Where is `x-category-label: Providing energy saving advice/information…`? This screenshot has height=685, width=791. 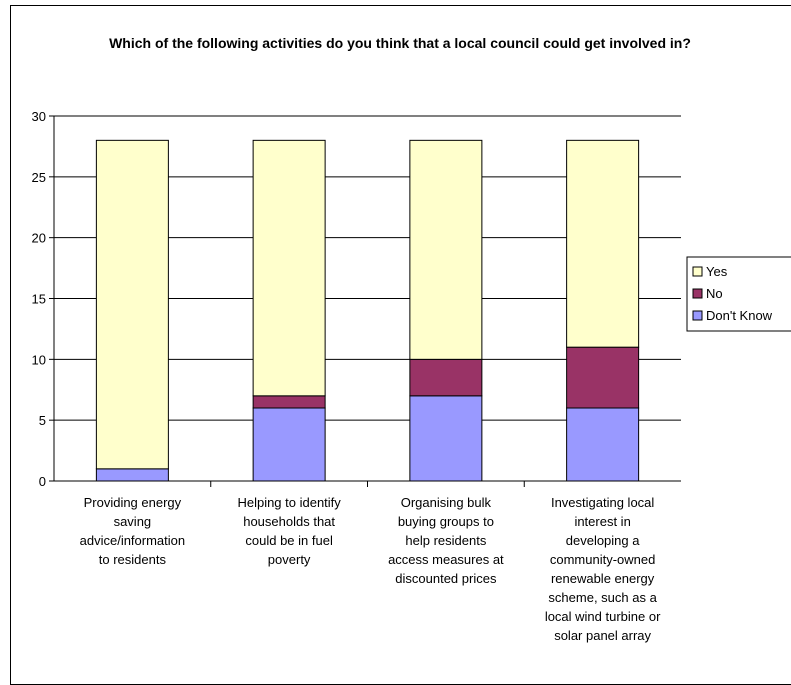
x-category-label: Providing energy saving advice/information… is located at coordinates (133, 531).